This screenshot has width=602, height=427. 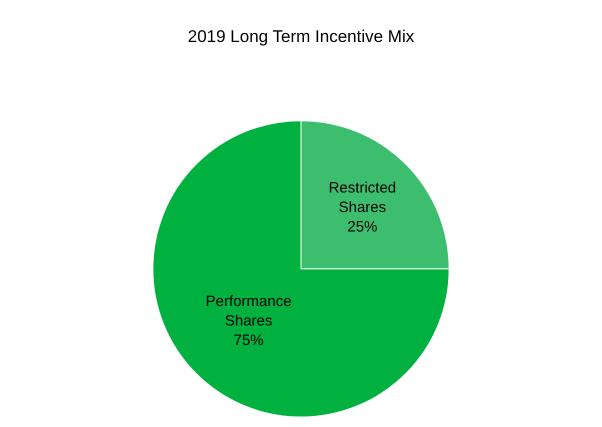 I want to click on data-label: 25%, so click(x=362, y=227).